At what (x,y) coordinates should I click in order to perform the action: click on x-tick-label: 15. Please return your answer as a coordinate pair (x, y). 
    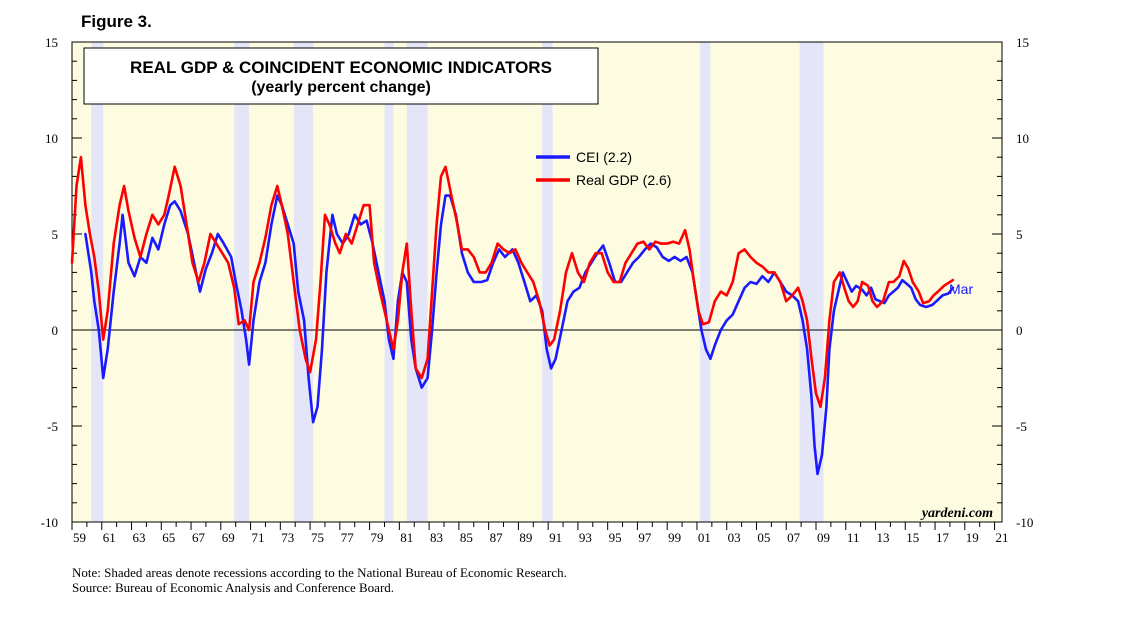
    Looking at the image, I should click on (912, 537).